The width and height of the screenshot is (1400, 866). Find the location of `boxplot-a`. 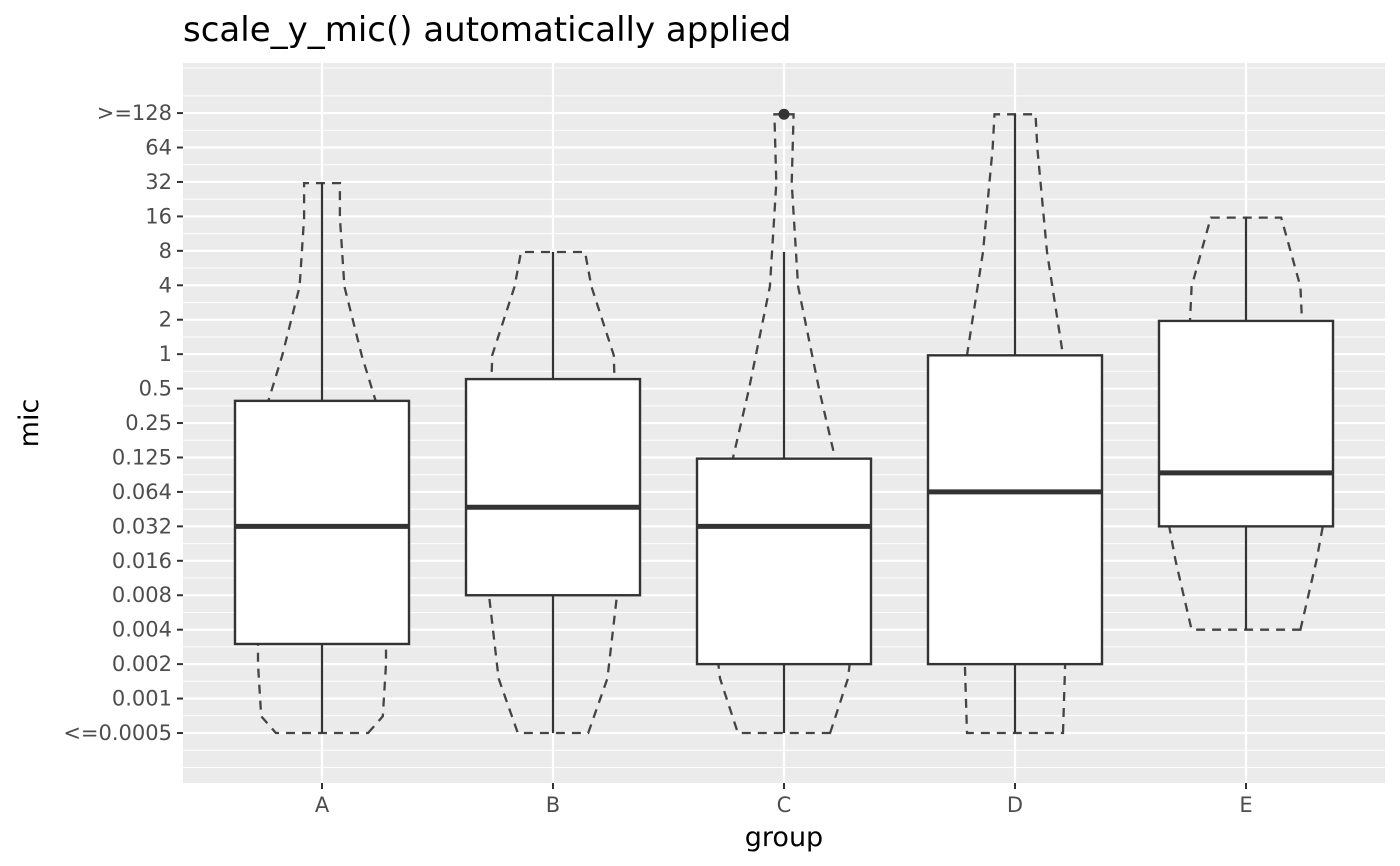

boxplot-a is located at coordinates (322, 458).